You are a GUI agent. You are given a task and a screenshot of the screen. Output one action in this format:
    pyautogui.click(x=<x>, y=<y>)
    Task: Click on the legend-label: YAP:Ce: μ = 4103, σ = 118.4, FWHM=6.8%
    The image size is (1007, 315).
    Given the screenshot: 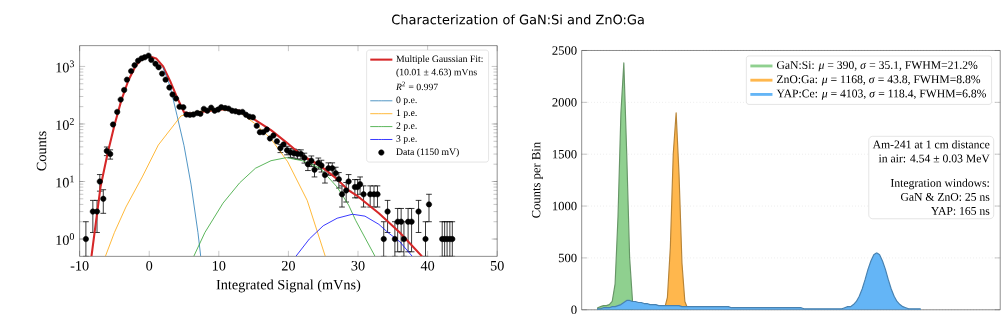 What is the action you would take?
    pyautogui.click(x=881, y=94)
    